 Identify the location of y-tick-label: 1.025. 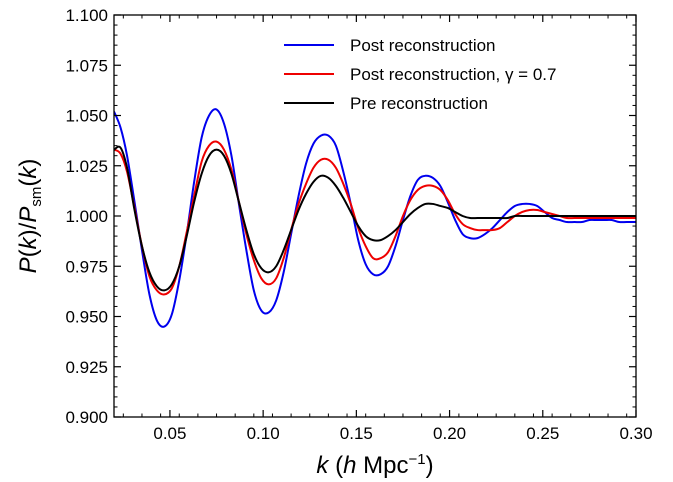
(86, 166).